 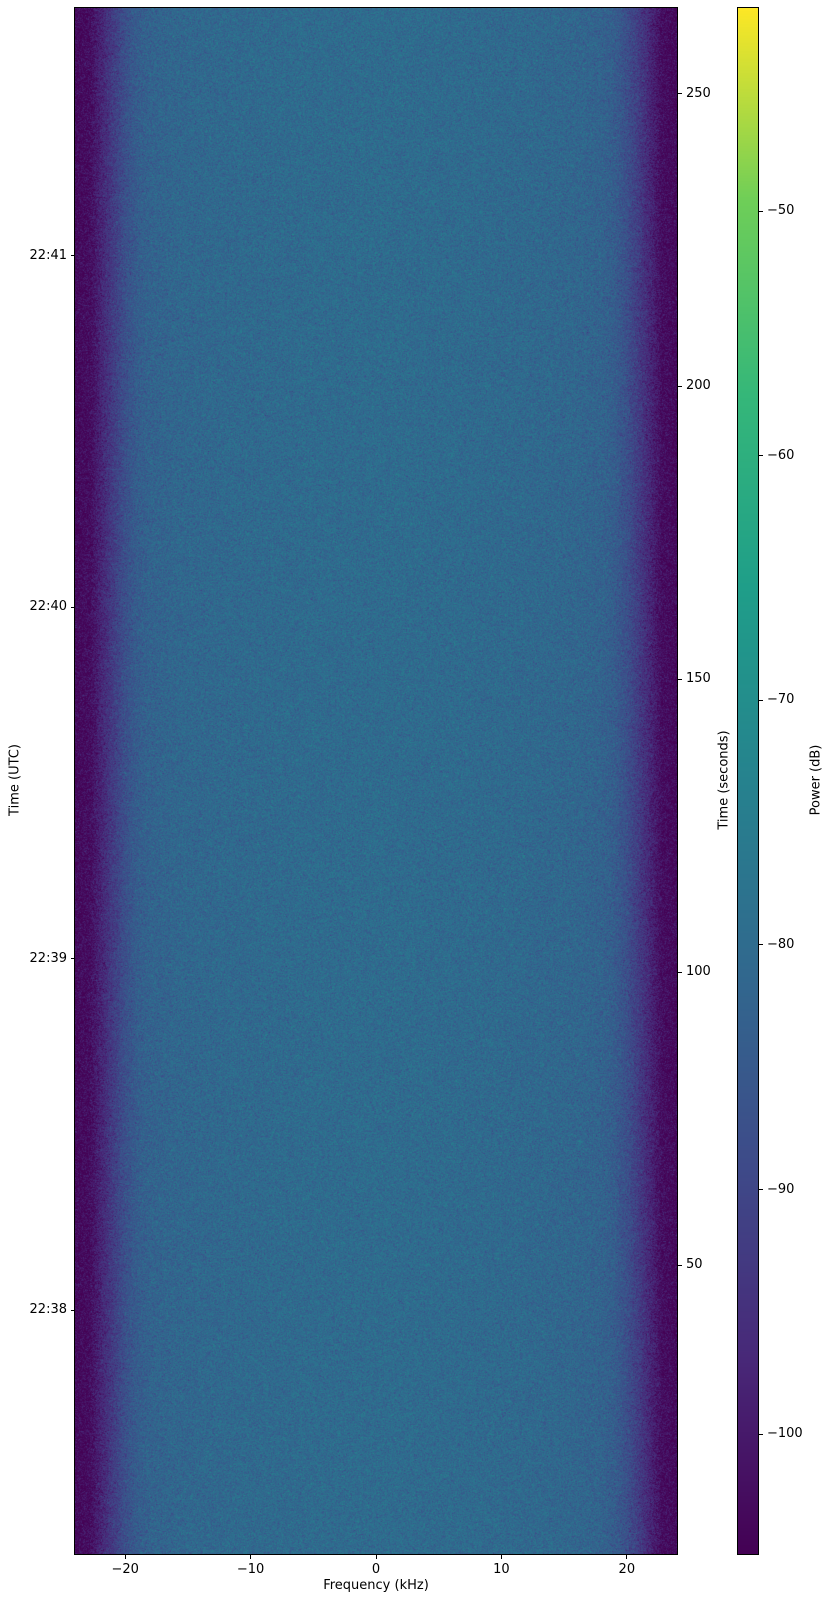 What do you see at coordinates (748, 781) in the screenshot?
I see `colorbar-canvas` at bounding box center [748, 781].